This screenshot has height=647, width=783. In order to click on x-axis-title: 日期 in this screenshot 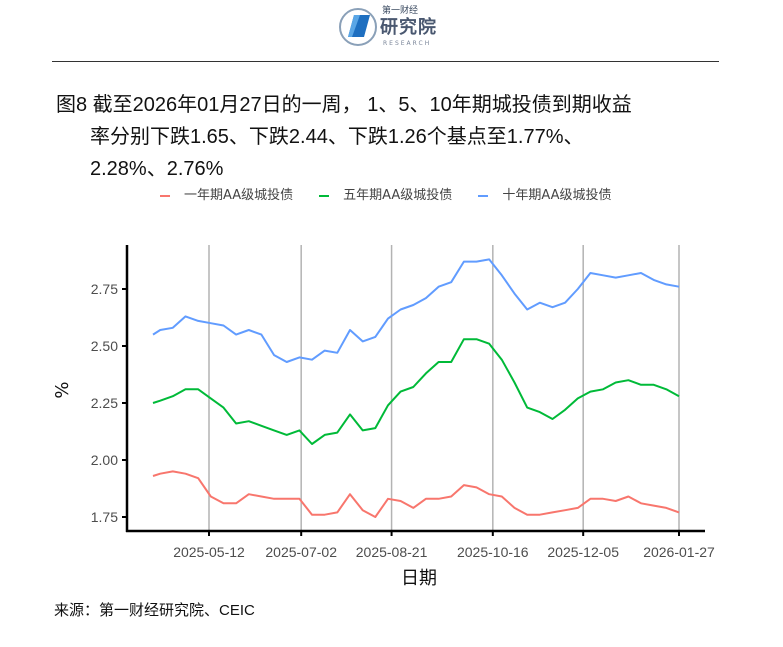, I will do `click(419, 578)`.